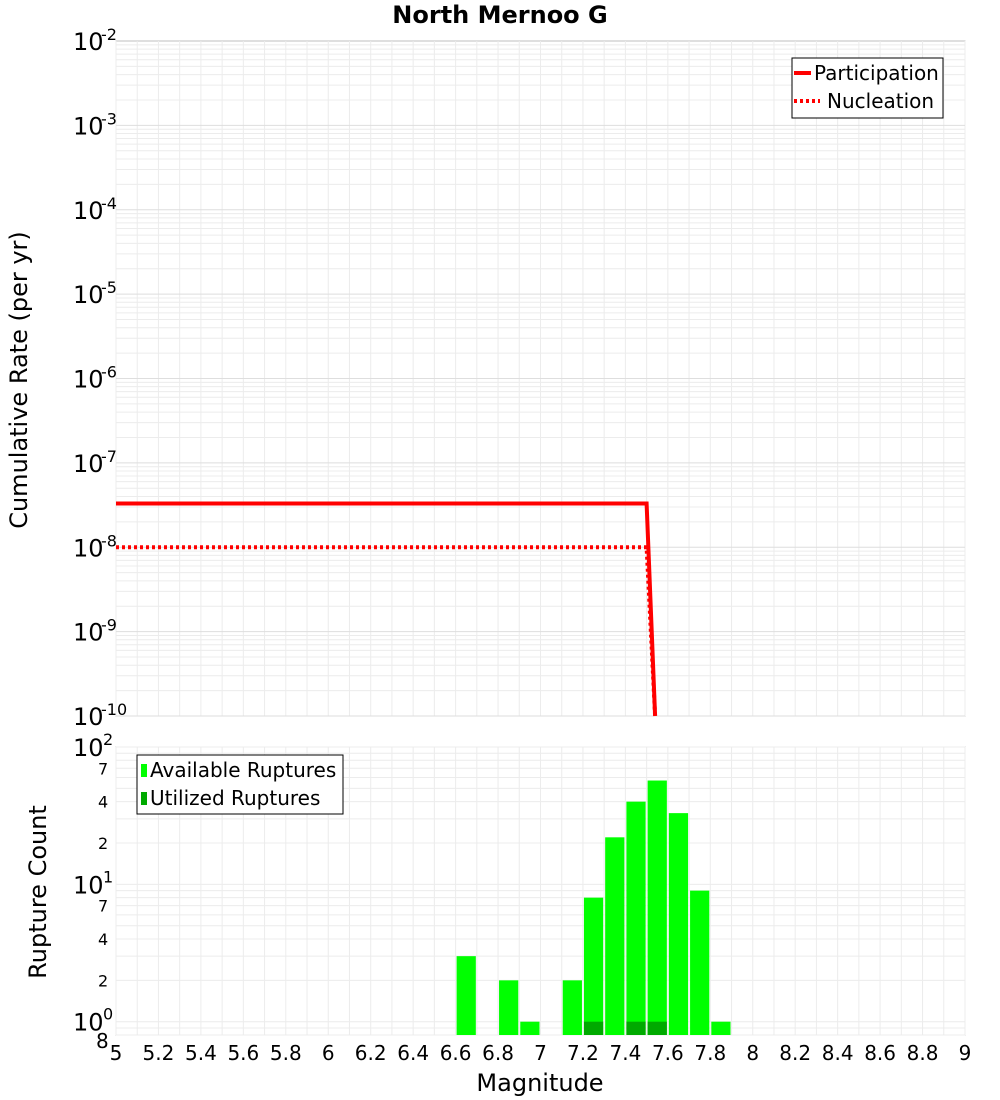 This screenshot has height=1100, width=1000. I want to click on legend-swatch-utilized, so click(144, 798).